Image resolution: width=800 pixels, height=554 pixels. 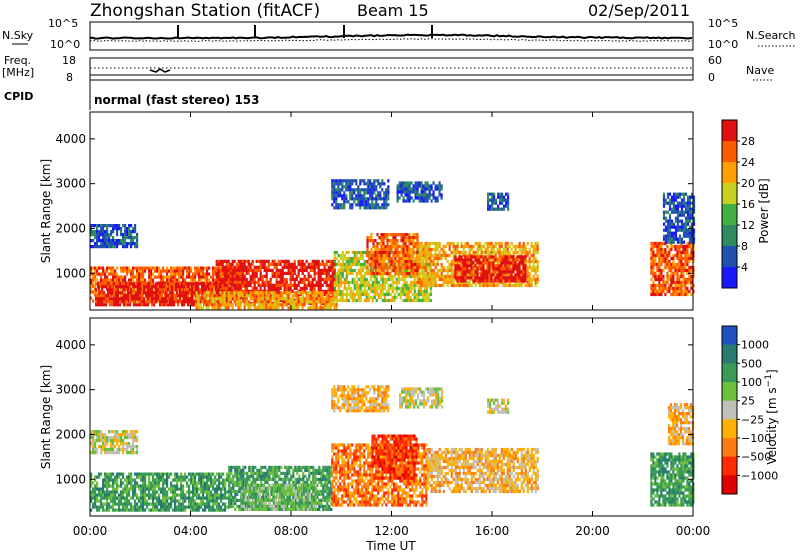 What do you see at coordinates (114, 236) in the screenshot?
I see `power-scatter-region` at bounding box center [114, 236].